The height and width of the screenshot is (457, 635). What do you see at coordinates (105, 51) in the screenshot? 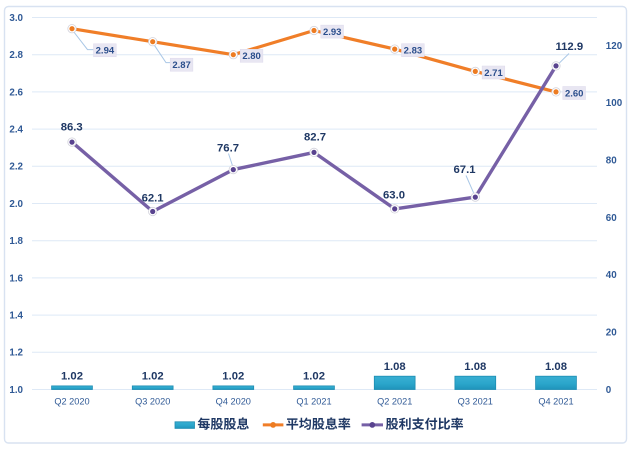
I see `svg-text: 2.94` at bounding box center [105, 51].